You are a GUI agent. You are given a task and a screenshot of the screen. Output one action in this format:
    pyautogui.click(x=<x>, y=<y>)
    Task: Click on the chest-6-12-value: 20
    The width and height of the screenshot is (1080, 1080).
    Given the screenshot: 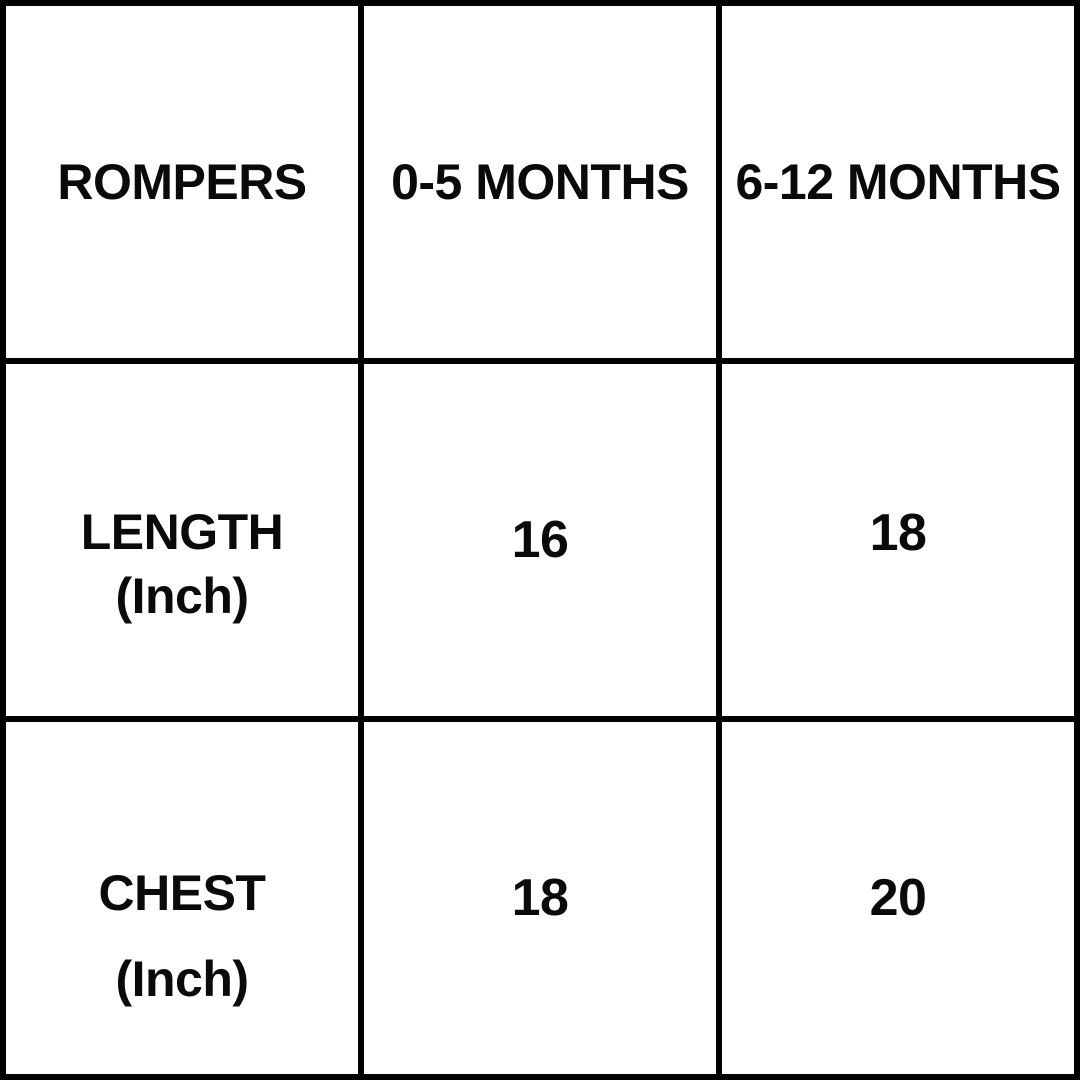 What is the action you would take?
    pyautogui.click(x=898, y=898)
    